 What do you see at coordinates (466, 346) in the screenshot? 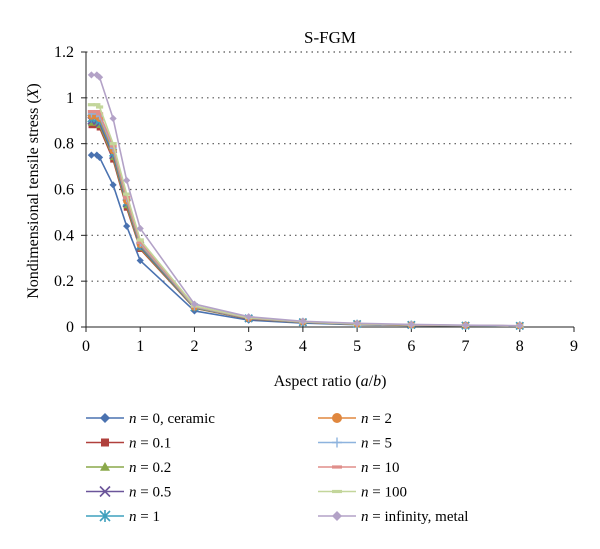
I see `x-tick-label: 7` at bounding box center [466, 346].